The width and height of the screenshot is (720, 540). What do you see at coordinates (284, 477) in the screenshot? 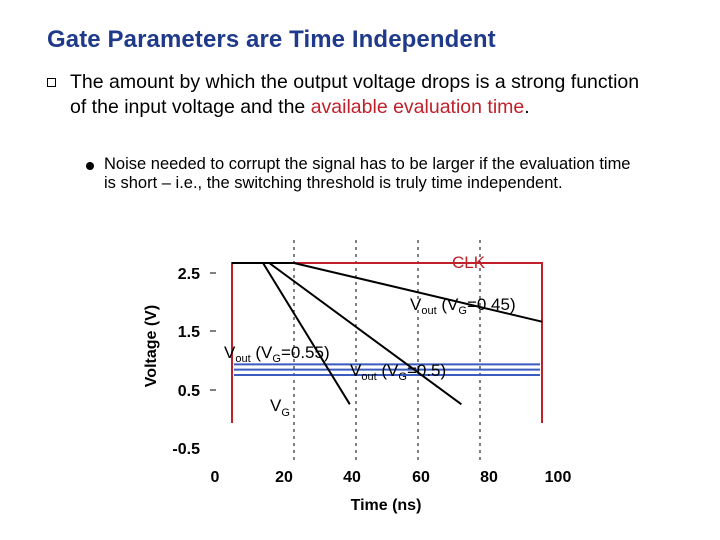
I see `x-tick-label: 20` at bounding box center [284, 477].